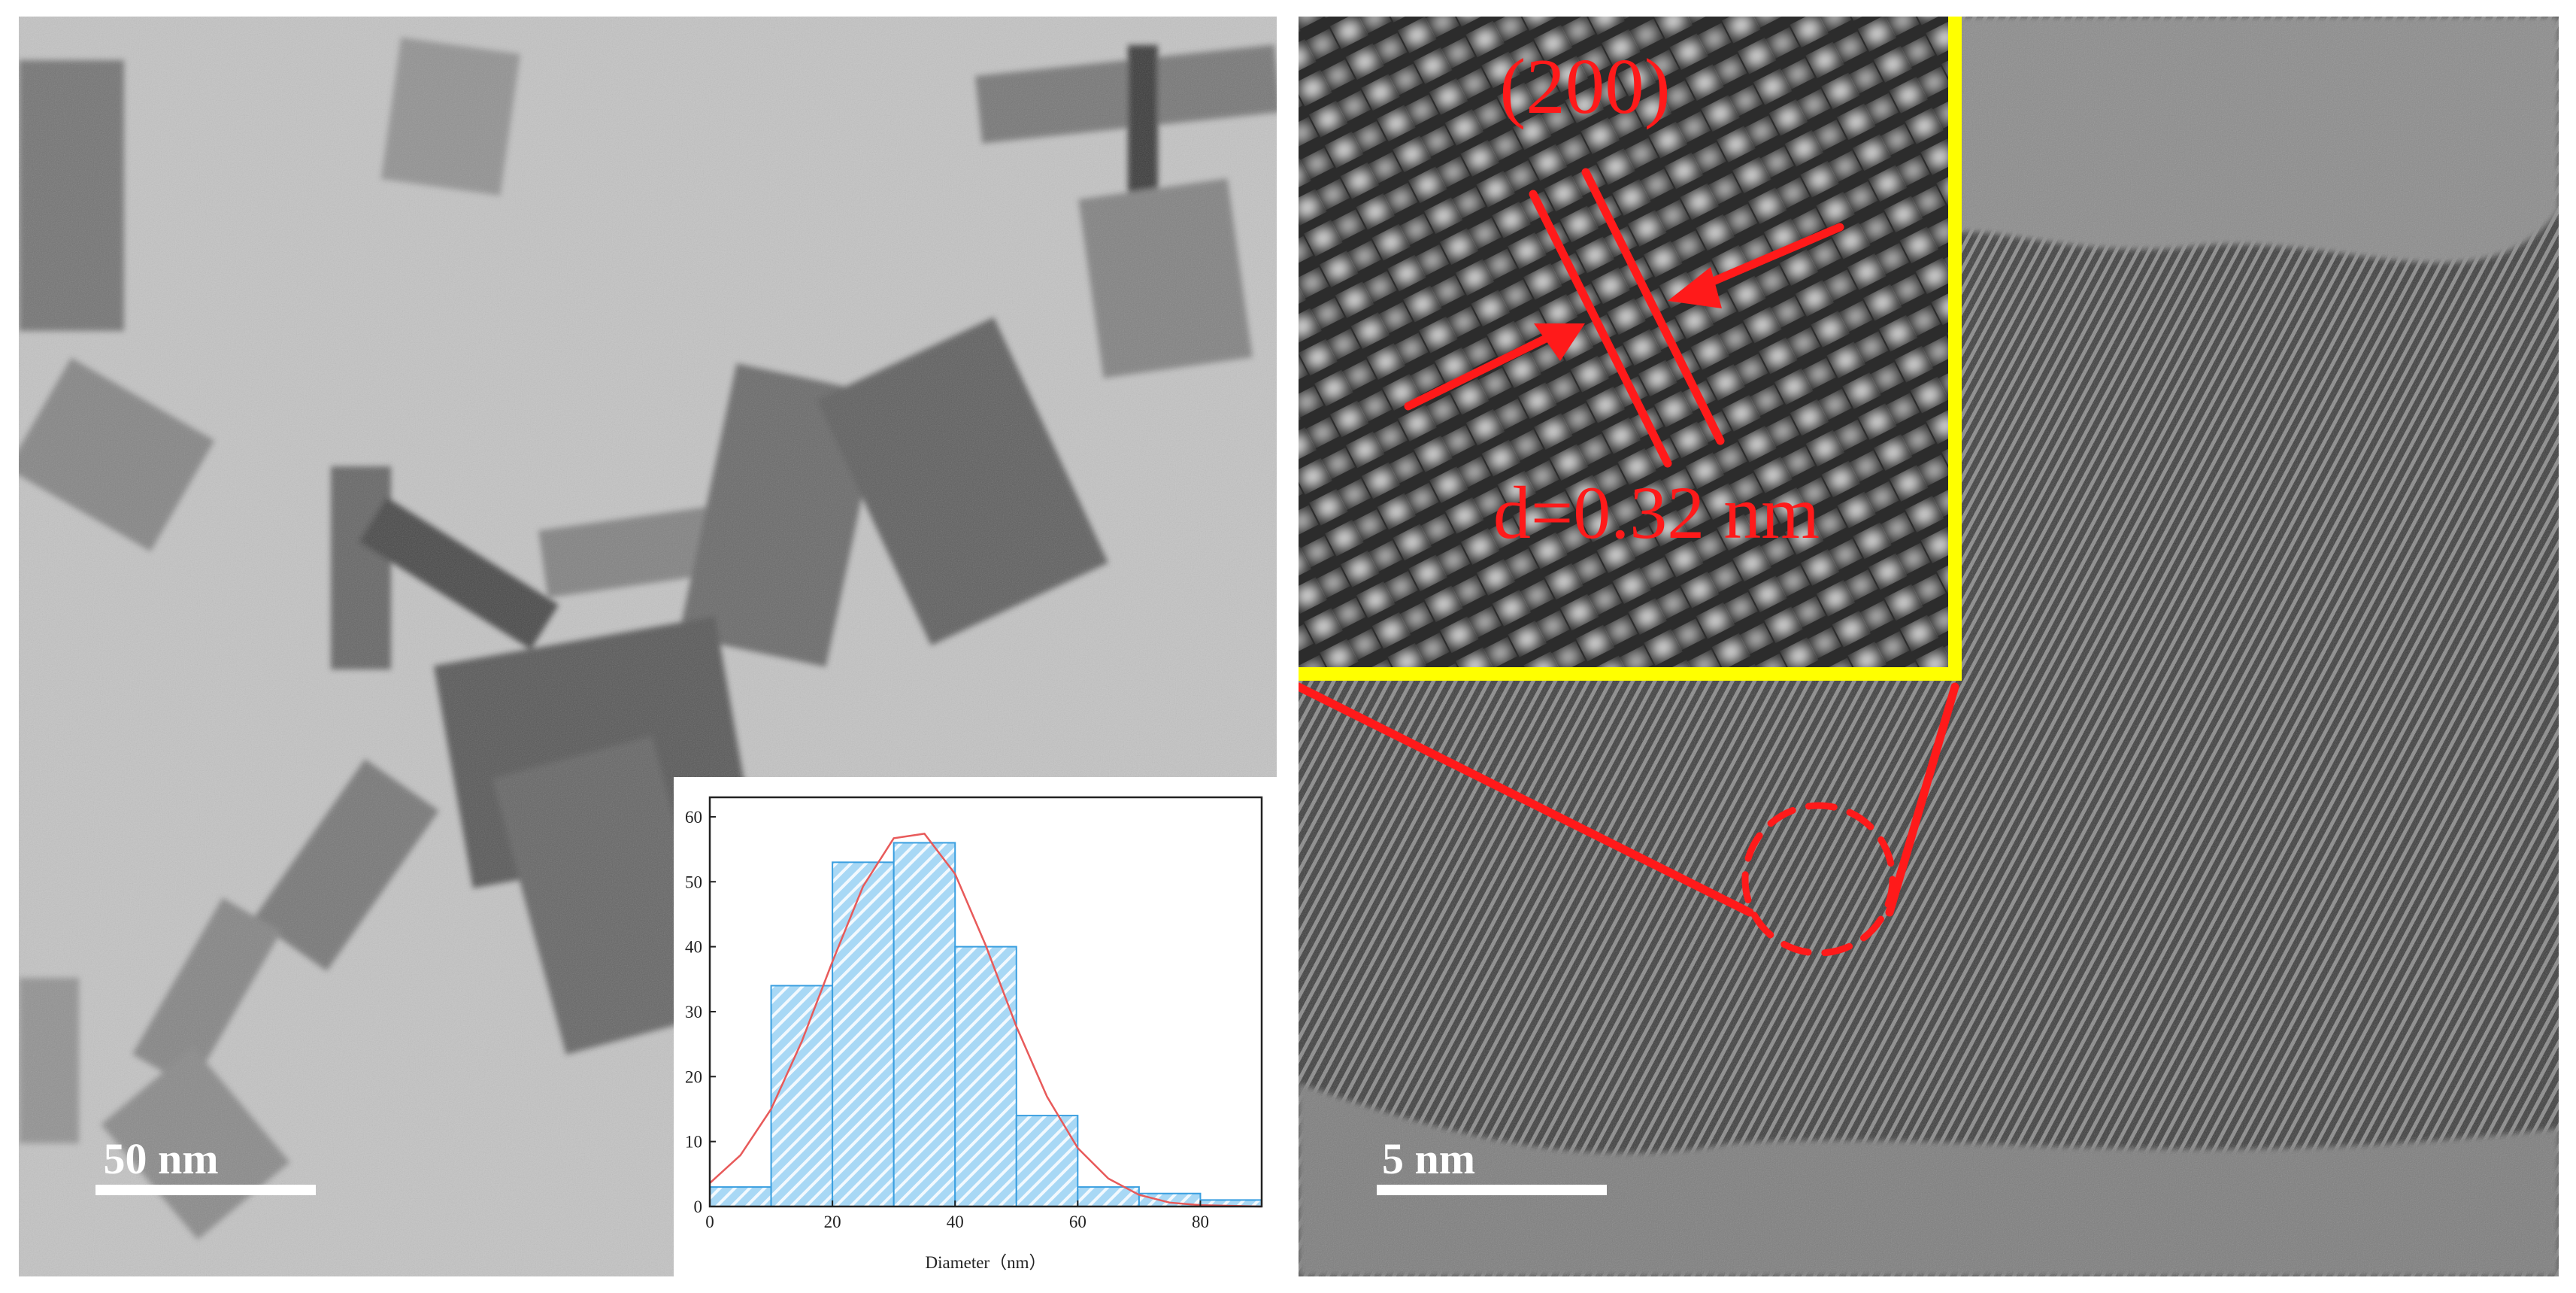 This screenshot has width=2576, height=1293. I want to click on scale-bar-label: 50 nm, so click(160, 1159).